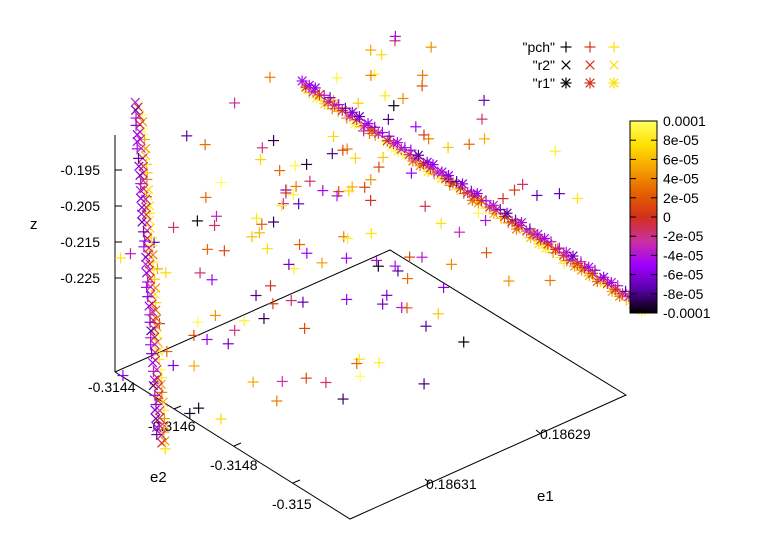  What do you see at coordinates (538, 47) in the screenshot?
I see `legend-label: "pch"` at bounding box center [538, 47].